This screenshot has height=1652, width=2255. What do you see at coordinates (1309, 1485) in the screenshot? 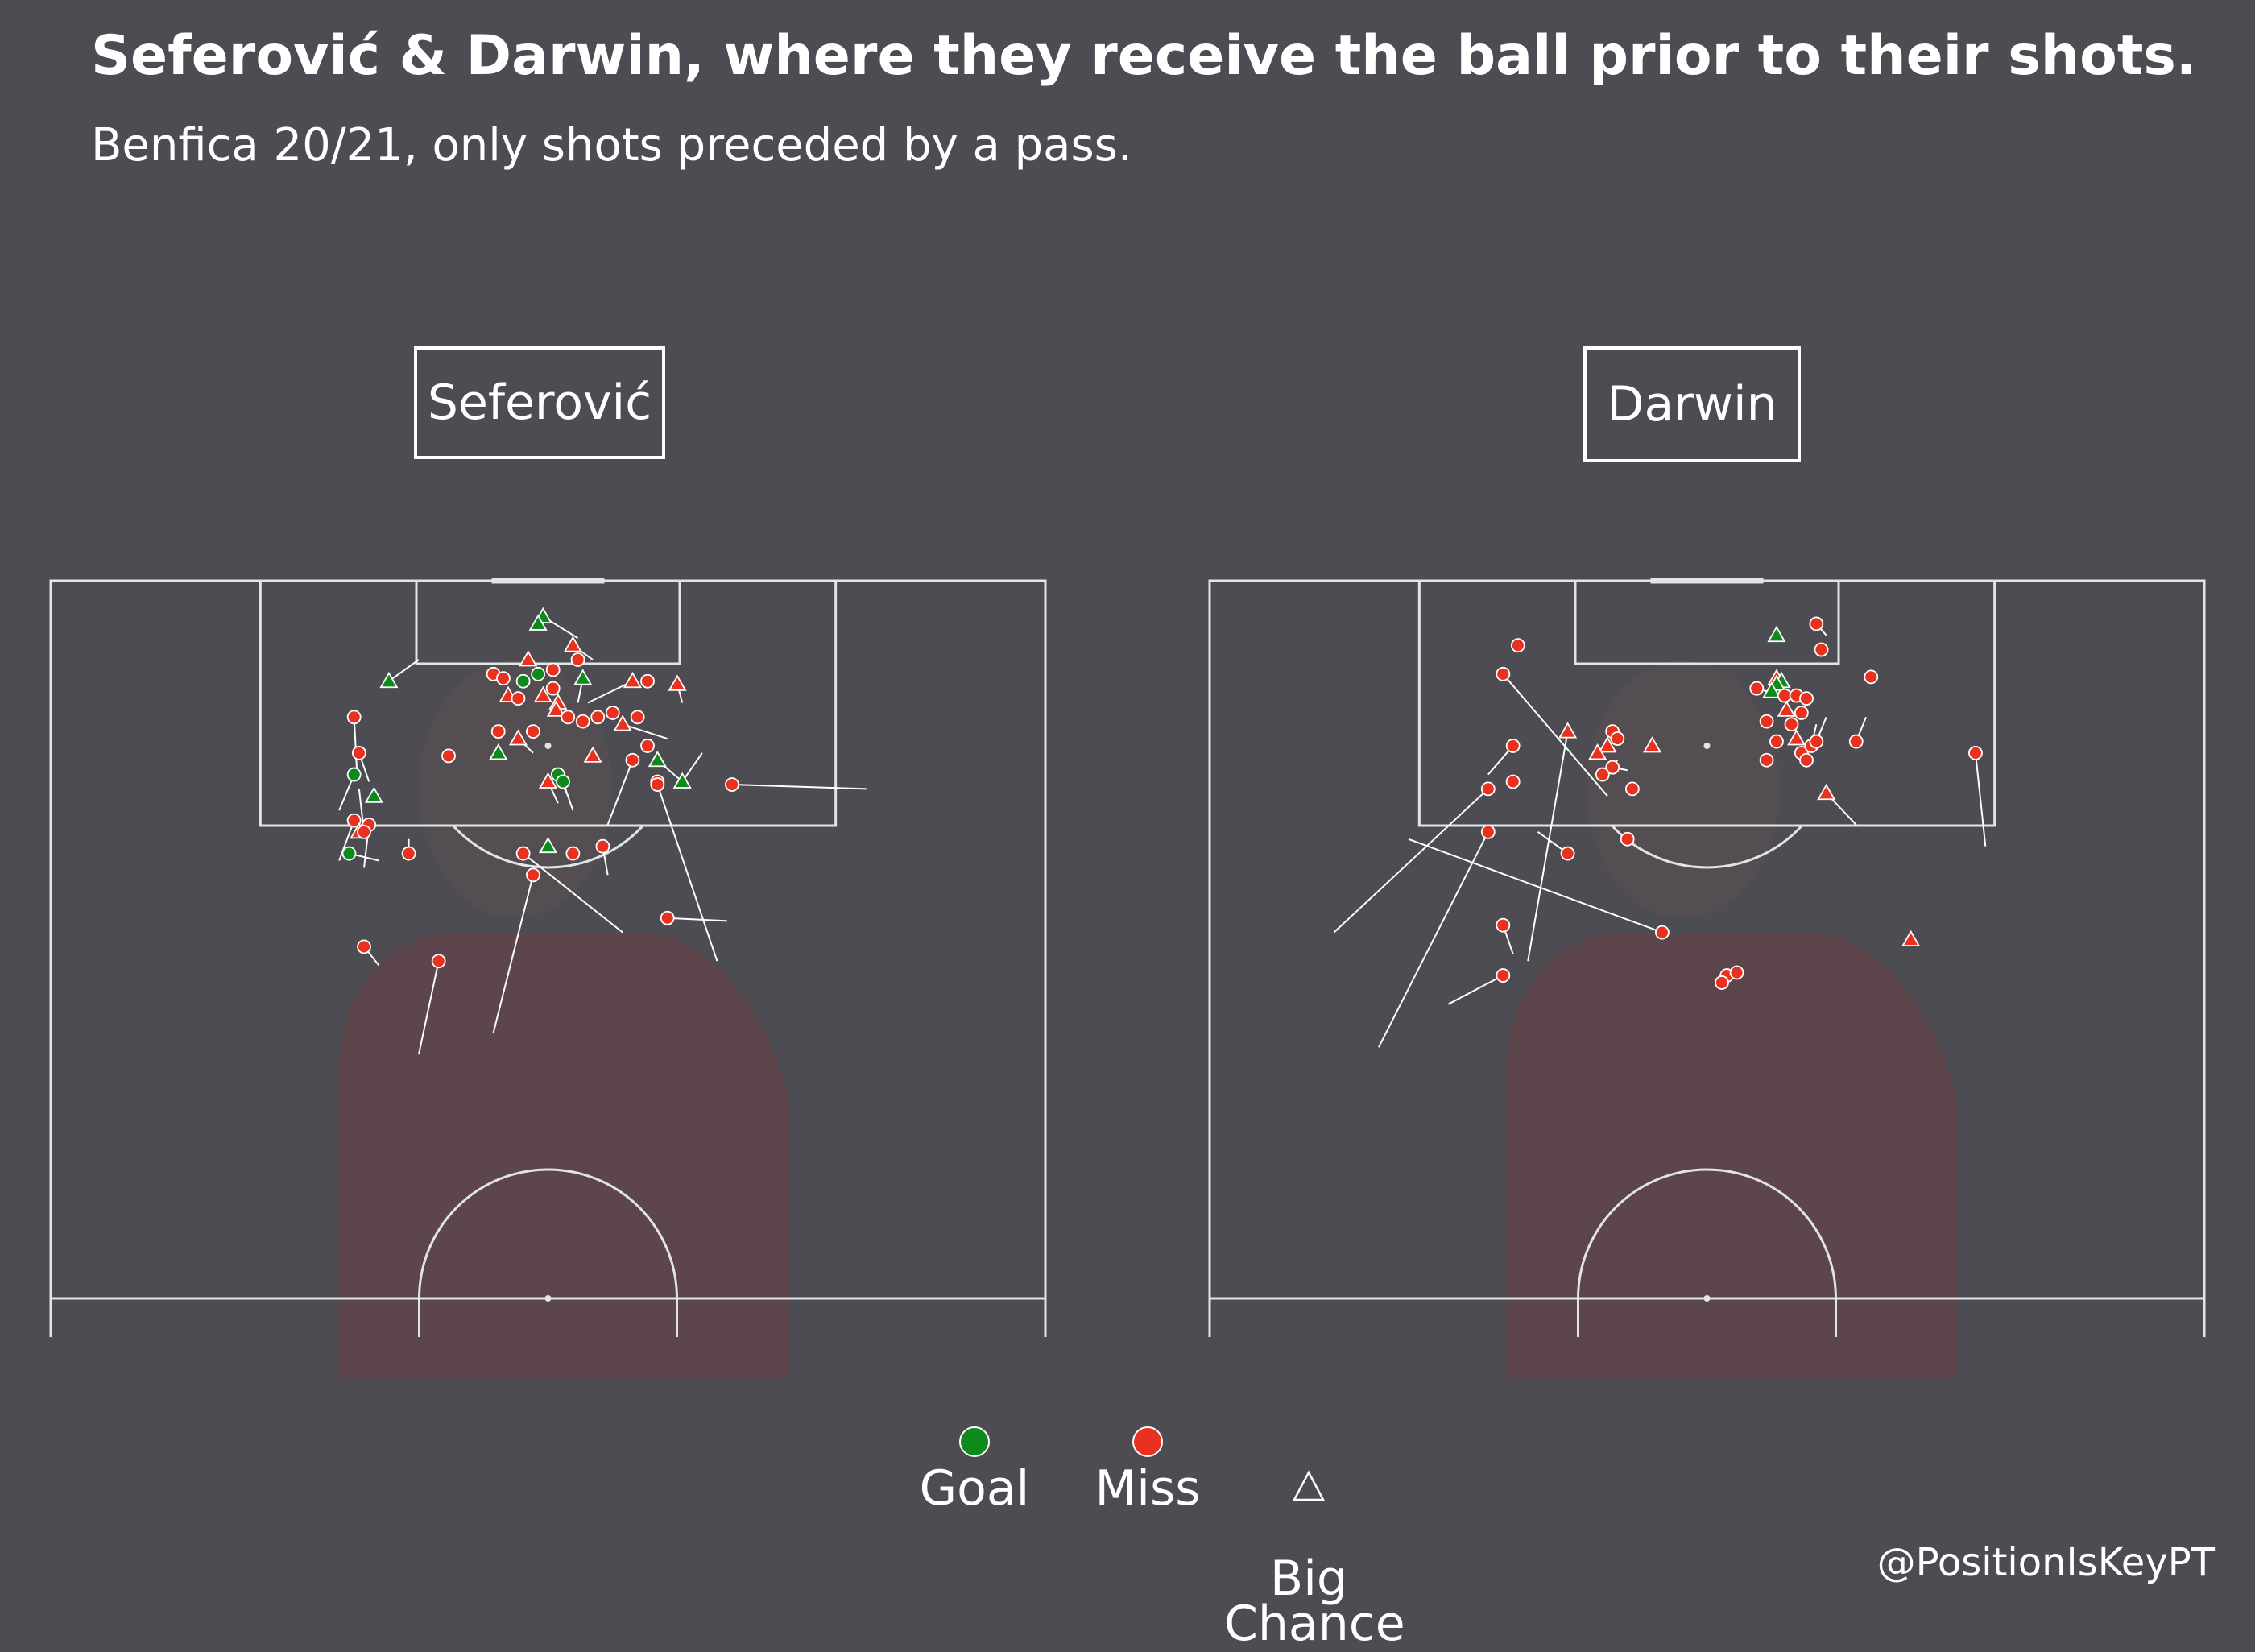
I see `legend-big-chance-triangle` at bounding box center [1309, 1485].